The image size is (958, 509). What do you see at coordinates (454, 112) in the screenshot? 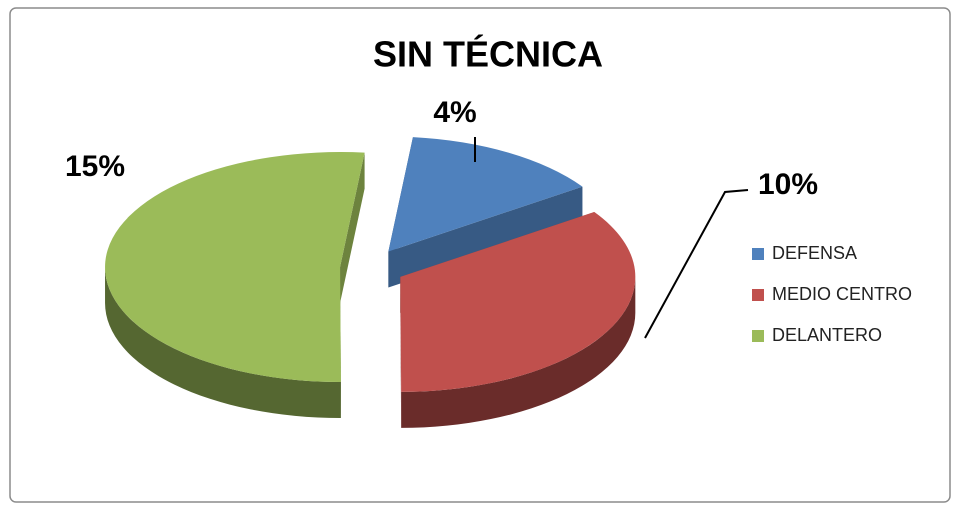
I see `data-label: 4%` at bounding box center [454, 112].